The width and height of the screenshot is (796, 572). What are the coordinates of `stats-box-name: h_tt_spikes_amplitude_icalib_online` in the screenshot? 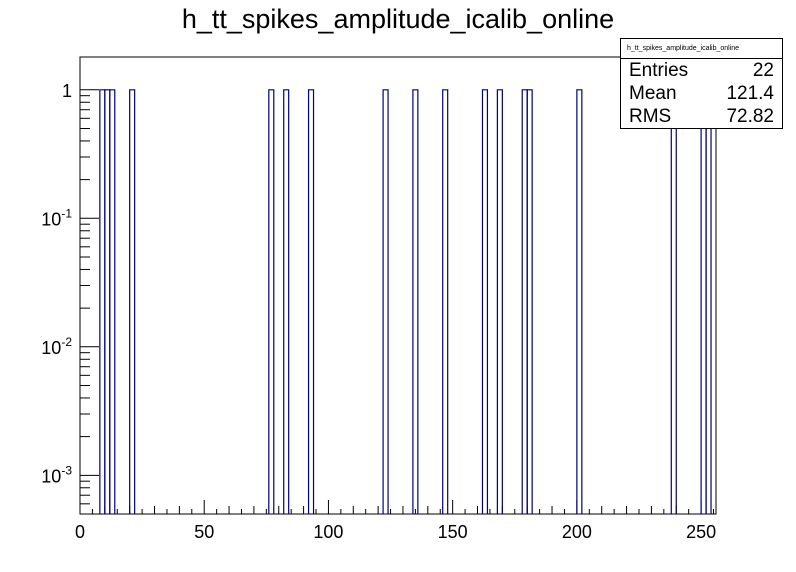 It's located at (701, 49).